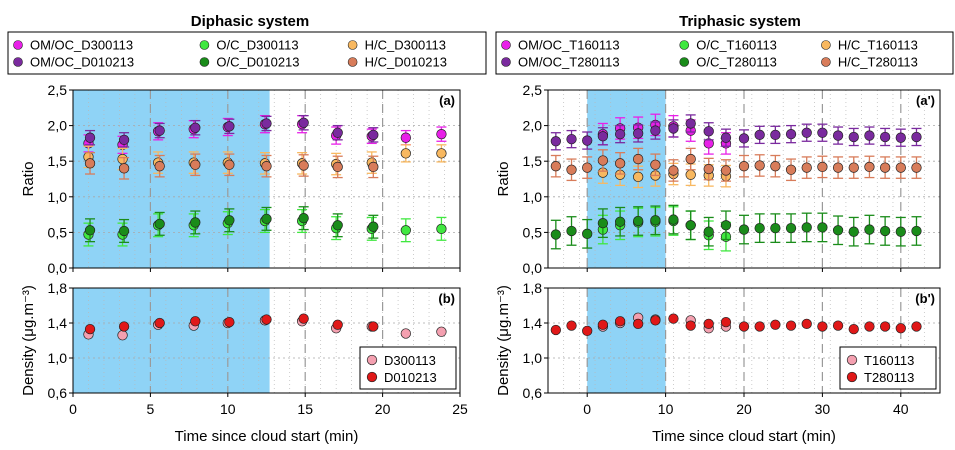 The width and height of the screenshot is (955, 450). I want to click on legend-label: D300113, so click(410, 360).